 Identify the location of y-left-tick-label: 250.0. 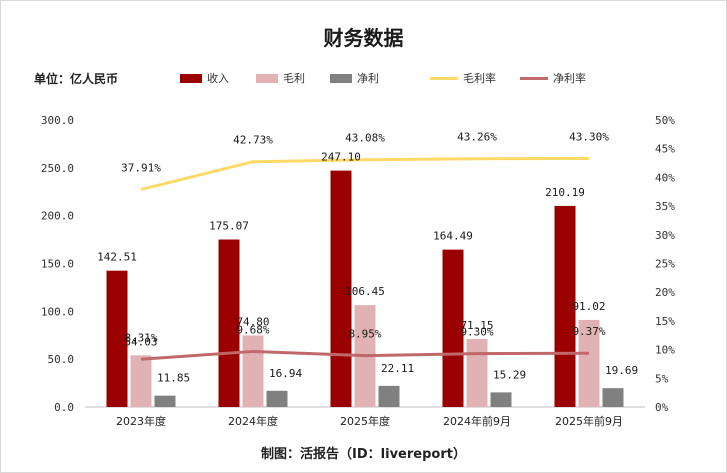
(57, 168).